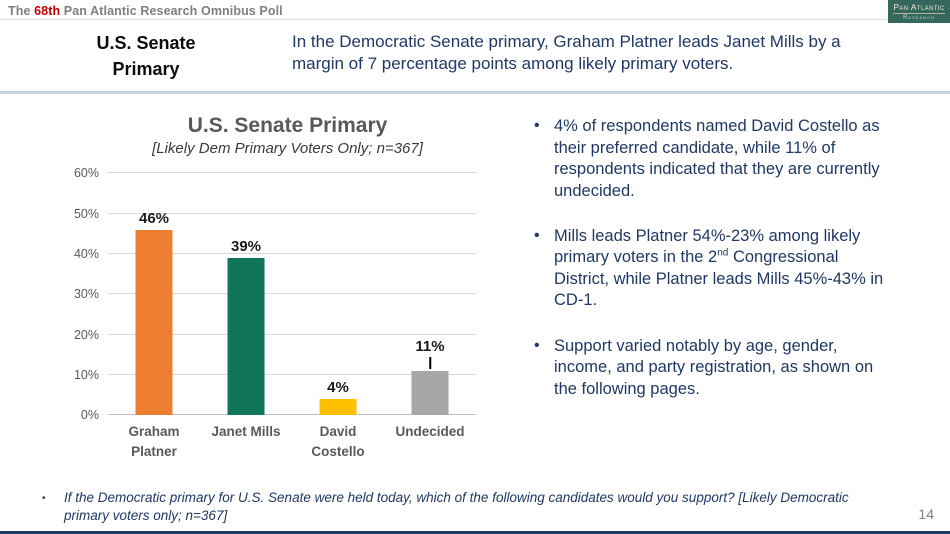  I want to click on report-header-edition: 68th, so click(47, 11).